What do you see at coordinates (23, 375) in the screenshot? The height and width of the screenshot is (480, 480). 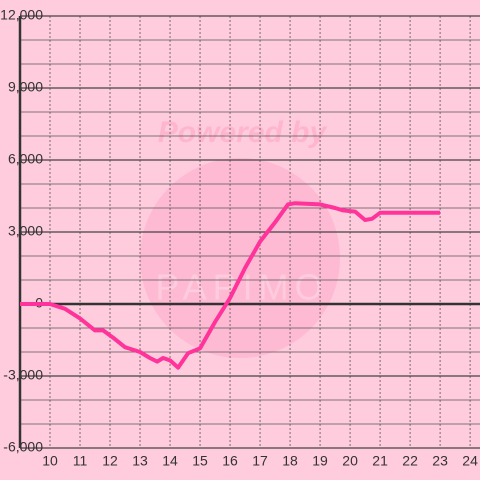 I see `y-tick-label: -3,000` at bounding box center [23, 375].